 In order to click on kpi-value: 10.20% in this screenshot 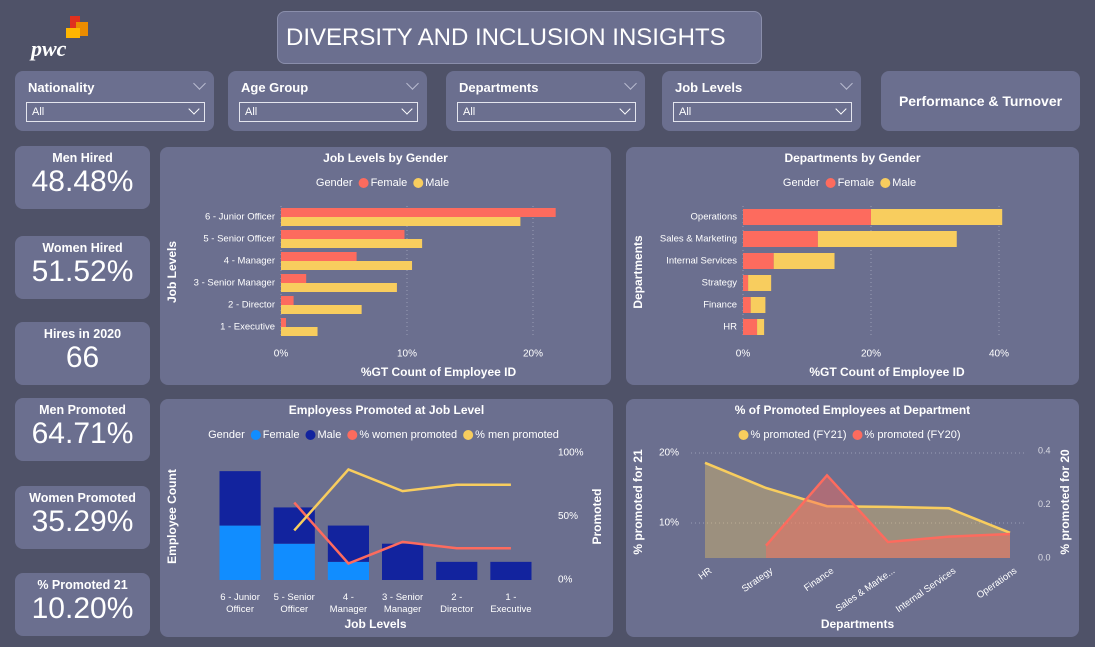, I will do `click(82, 608)`.